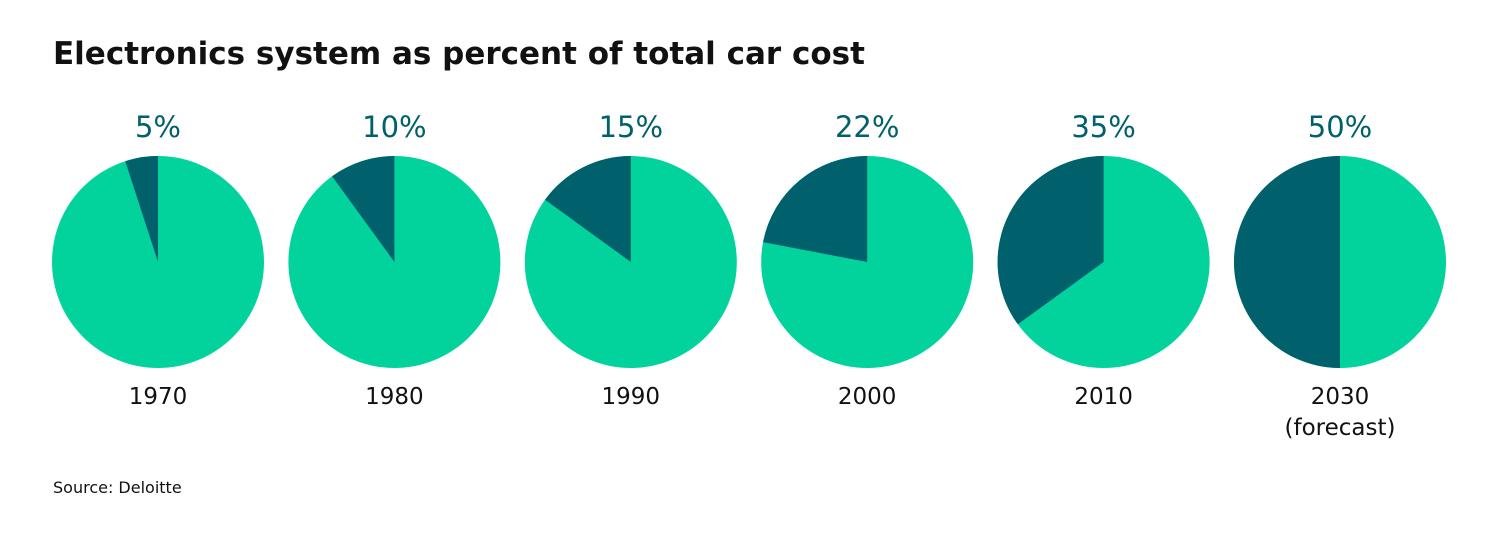 The image size is (1503, 537). I want to click on category-label: 1970, so click(158, 397).